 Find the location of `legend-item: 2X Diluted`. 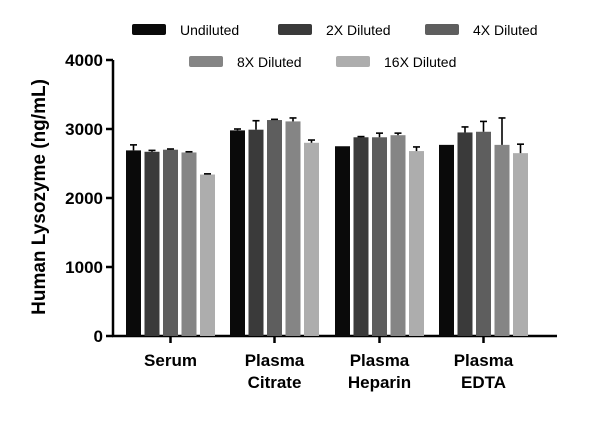

legend-item: 2X Diluted is located at coordinates (334, 30).